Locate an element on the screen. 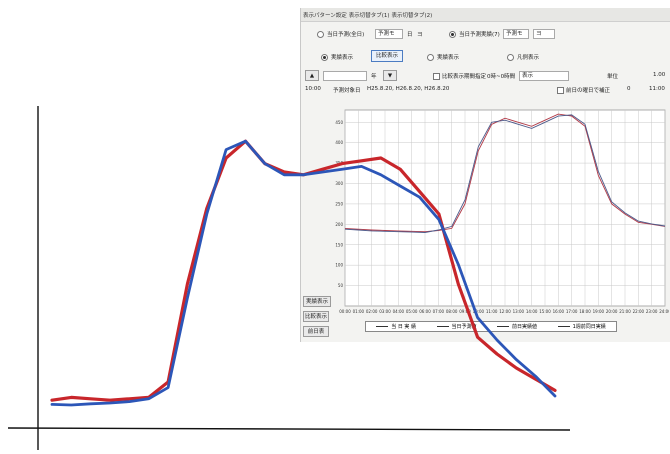  option-b-radio: 当日予測実績(7) is located at coordinates (474, 34).